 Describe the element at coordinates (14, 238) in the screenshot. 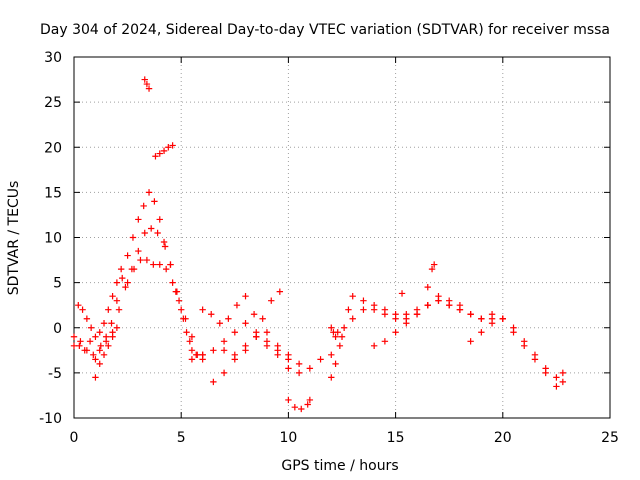

I see `y-axis-label: SDTVAR / TECUs` at that location.